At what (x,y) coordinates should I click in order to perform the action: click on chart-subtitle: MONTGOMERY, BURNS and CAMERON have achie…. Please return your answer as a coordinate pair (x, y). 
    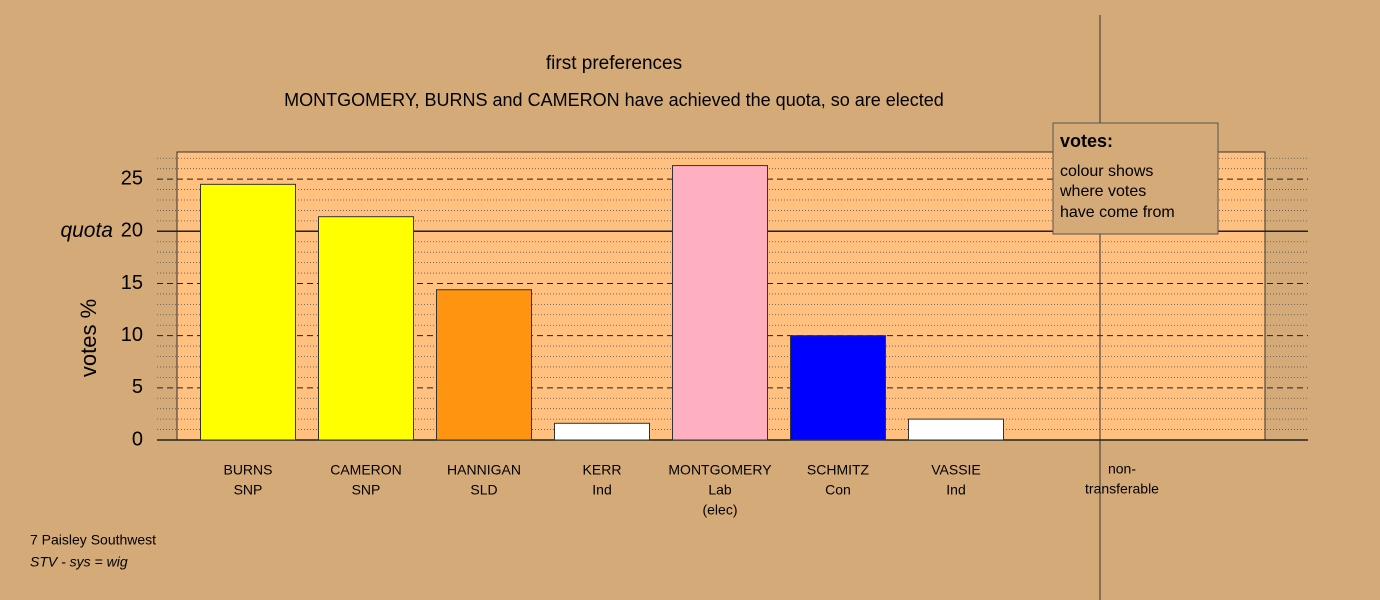
    Looking at the image, I should click on (614, 100).